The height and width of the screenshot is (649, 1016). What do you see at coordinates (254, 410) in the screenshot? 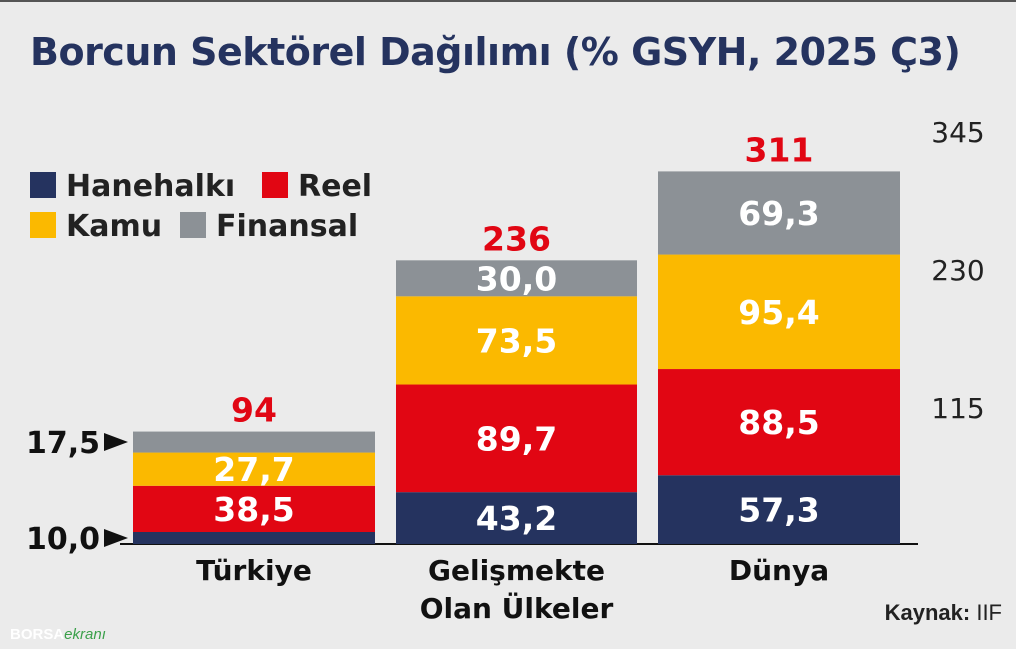
I see `total-label-turkiye: 94` at bounding box center [254, 410].